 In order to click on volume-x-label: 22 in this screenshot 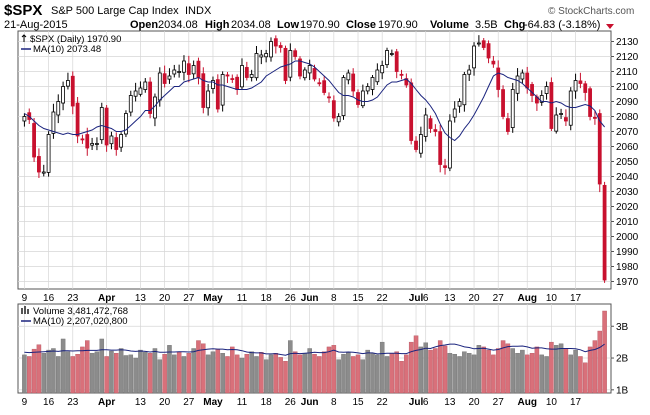, I will do `click(383, 402)`.